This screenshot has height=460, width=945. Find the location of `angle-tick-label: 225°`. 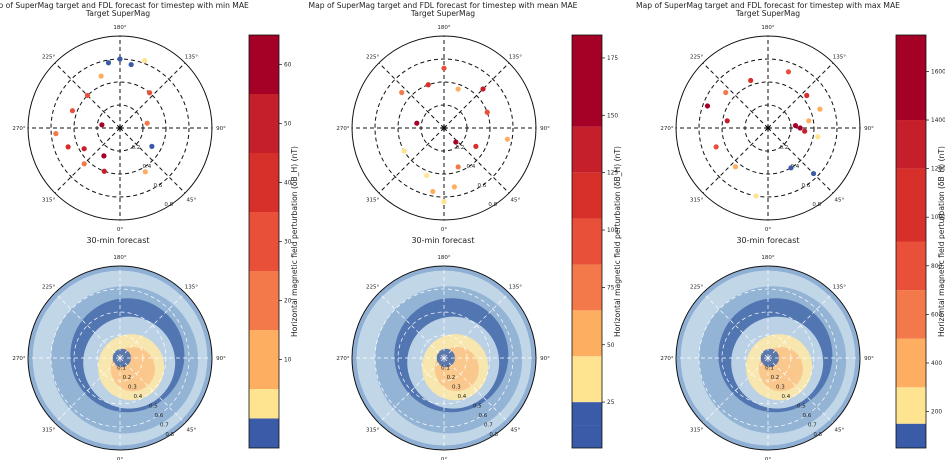

angle-tick-label: 225° is located at coordinates (372, 58).